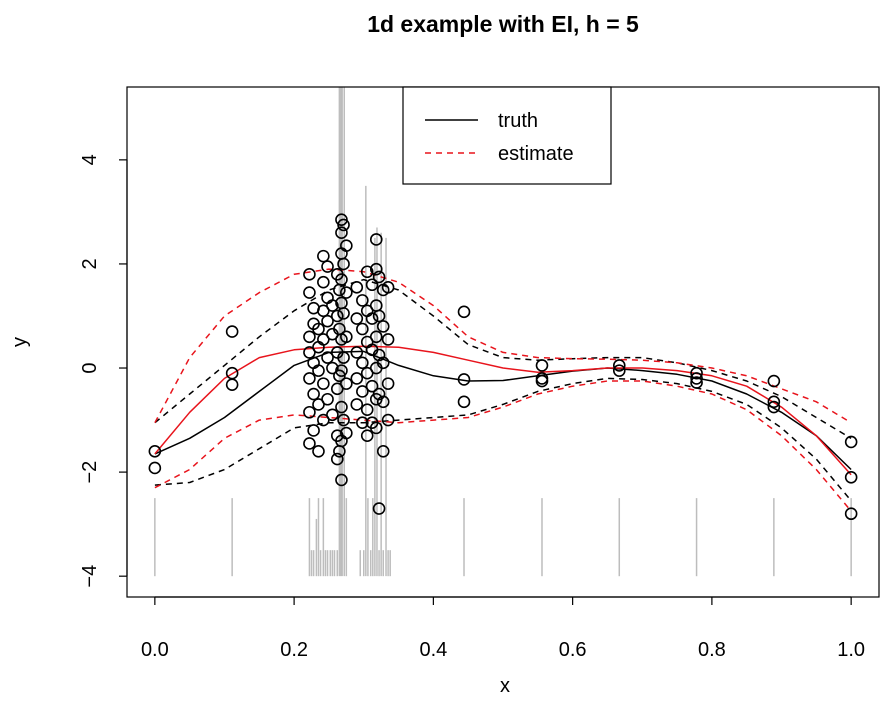 The width and height of the screenshot is (881, 722). Describe the element at coordinates (851, 650) in the screenshot. I see `x-tick-label: 1.0` at that location.